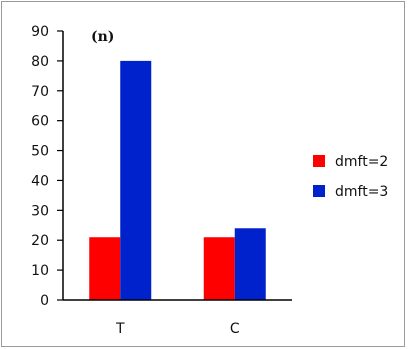  I want to click on x-tick-label: C, so click(235, 329).